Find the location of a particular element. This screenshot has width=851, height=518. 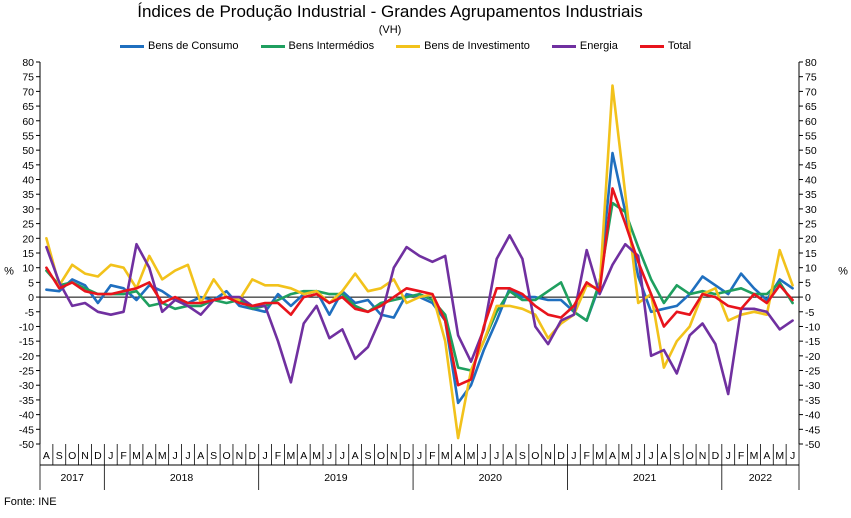

legend-entry: Bens Intermédios is located at coordinates (317, 46).